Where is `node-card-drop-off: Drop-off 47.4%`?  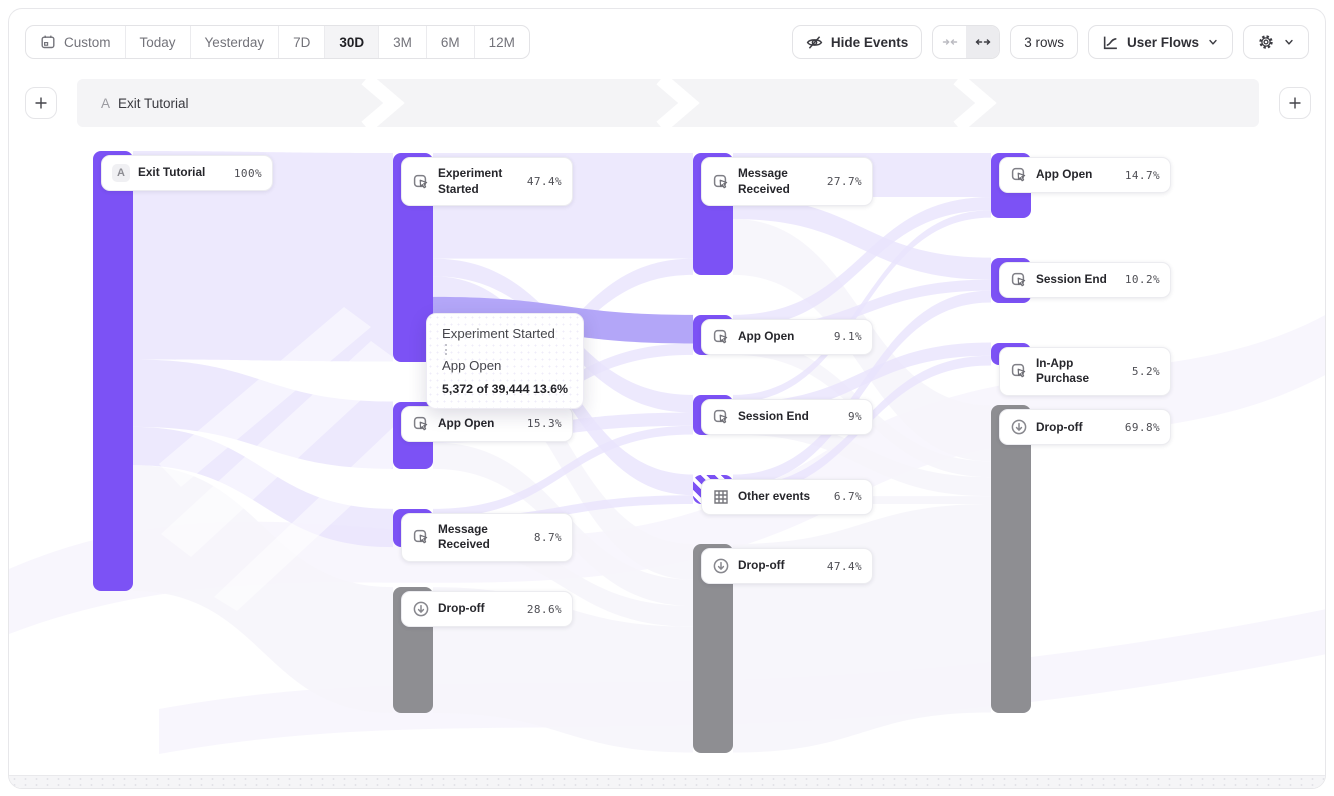 node-card-drop-off: Drop-off 47.4% is located at coordinates (787, 566).